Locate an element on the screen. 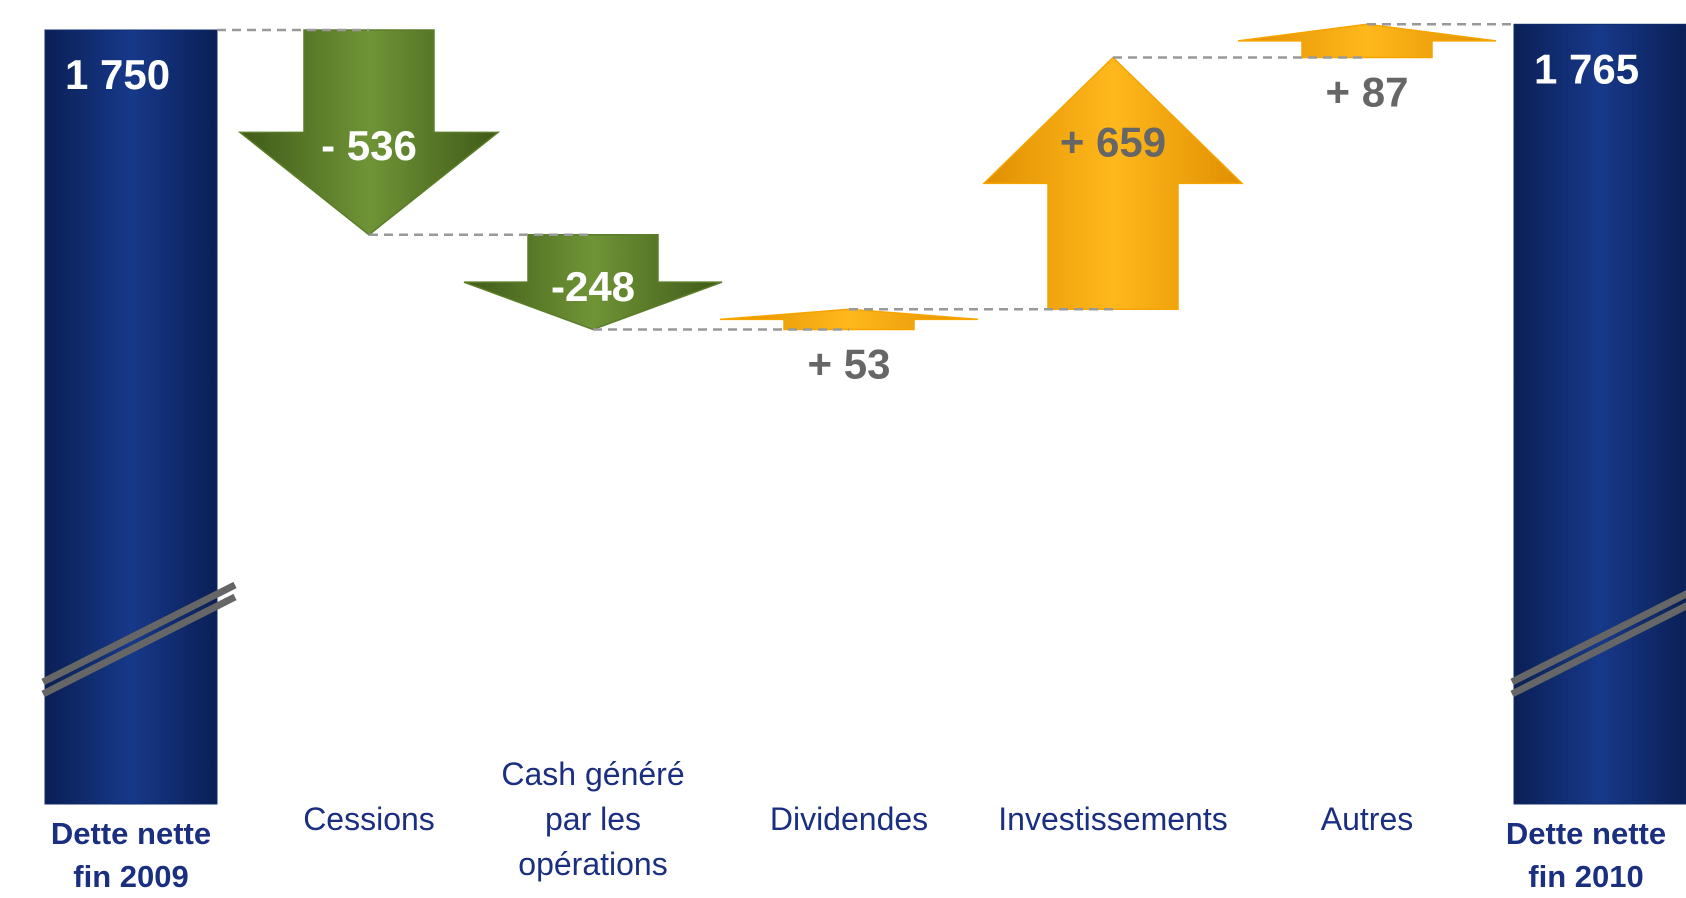 The height and width of the screenshot is (898, 1686). value-label: + 659 is located at coordinates (1113, 142).